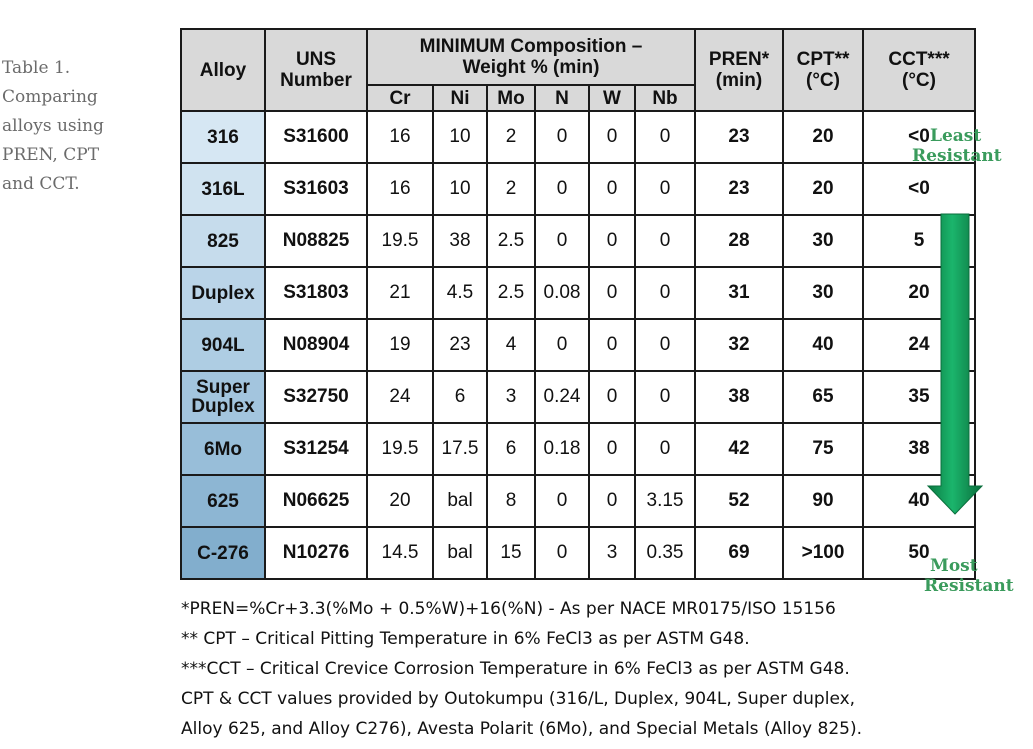 This screenshot has width=1033, height=749. I want to click on pren-cell: 52, so click(739, 501).